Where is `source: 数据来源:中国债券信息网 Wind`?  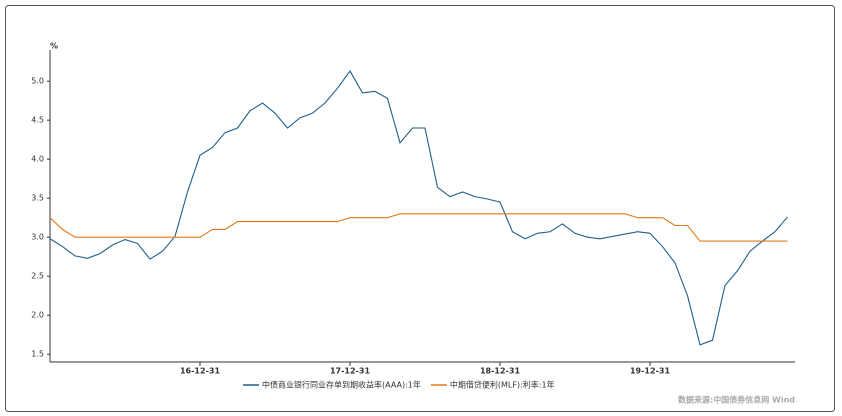
source: 数据来源:中国债券信息网 Wind is located at coordinates (736, 400).